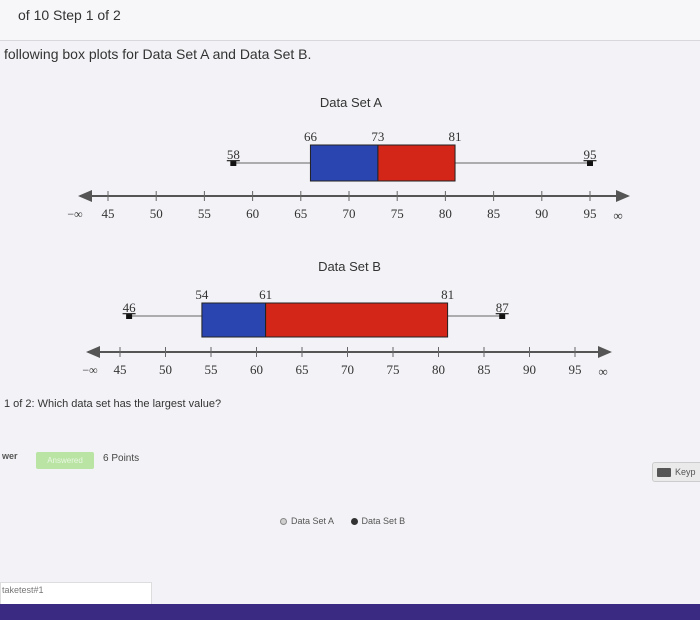  I want to click on min-label: 58, so click(233, 154).